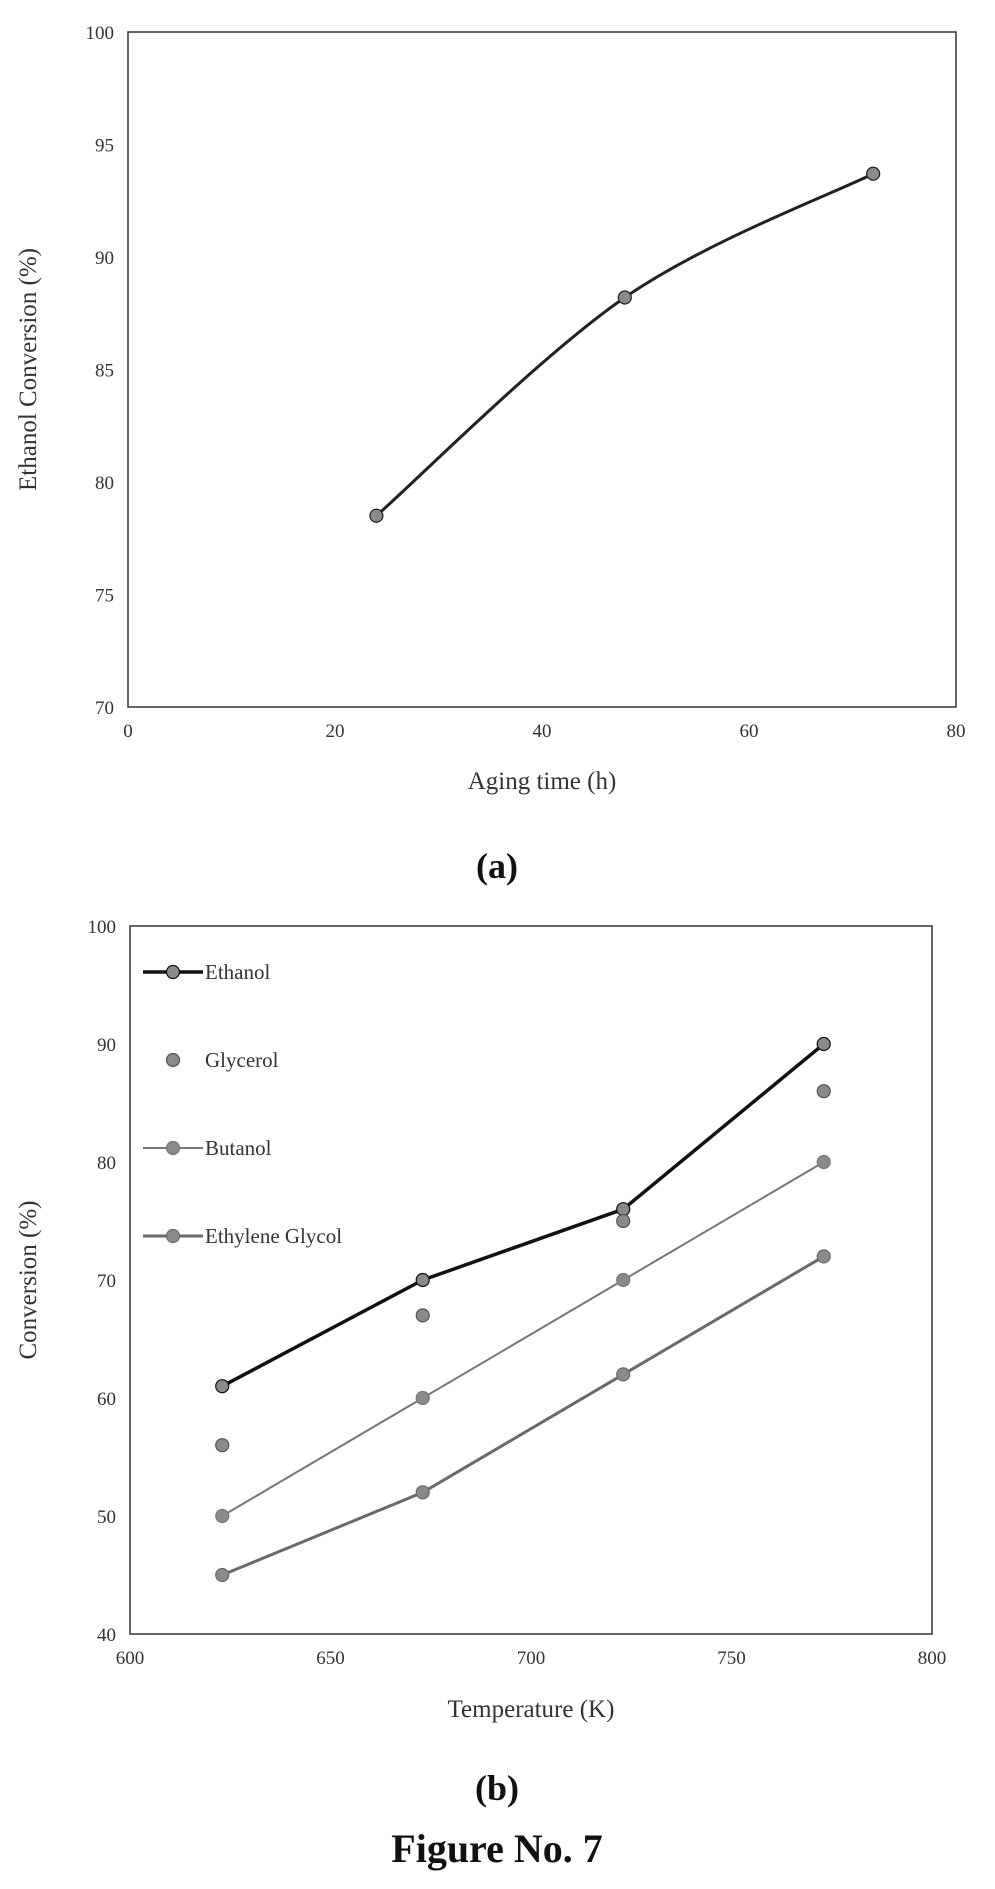  I want to click on series-ethanol, so click(523, 1215).